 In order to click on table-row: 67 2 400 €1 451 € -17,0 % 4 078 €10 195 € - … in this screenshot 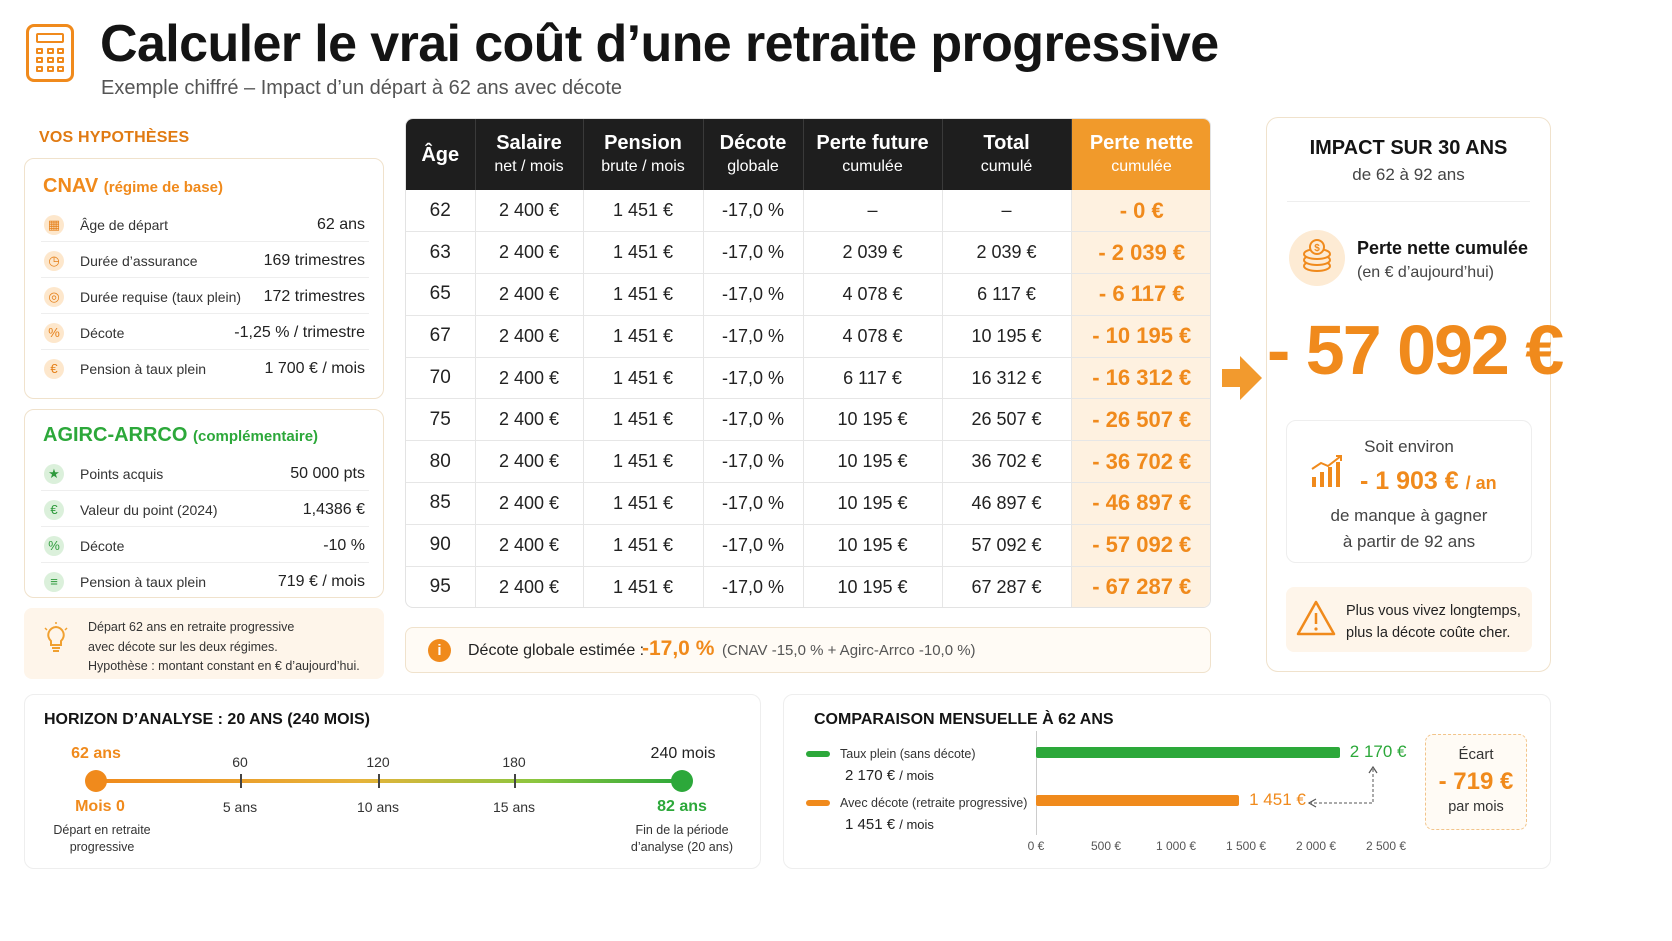, I will do `click(808, 336)`.